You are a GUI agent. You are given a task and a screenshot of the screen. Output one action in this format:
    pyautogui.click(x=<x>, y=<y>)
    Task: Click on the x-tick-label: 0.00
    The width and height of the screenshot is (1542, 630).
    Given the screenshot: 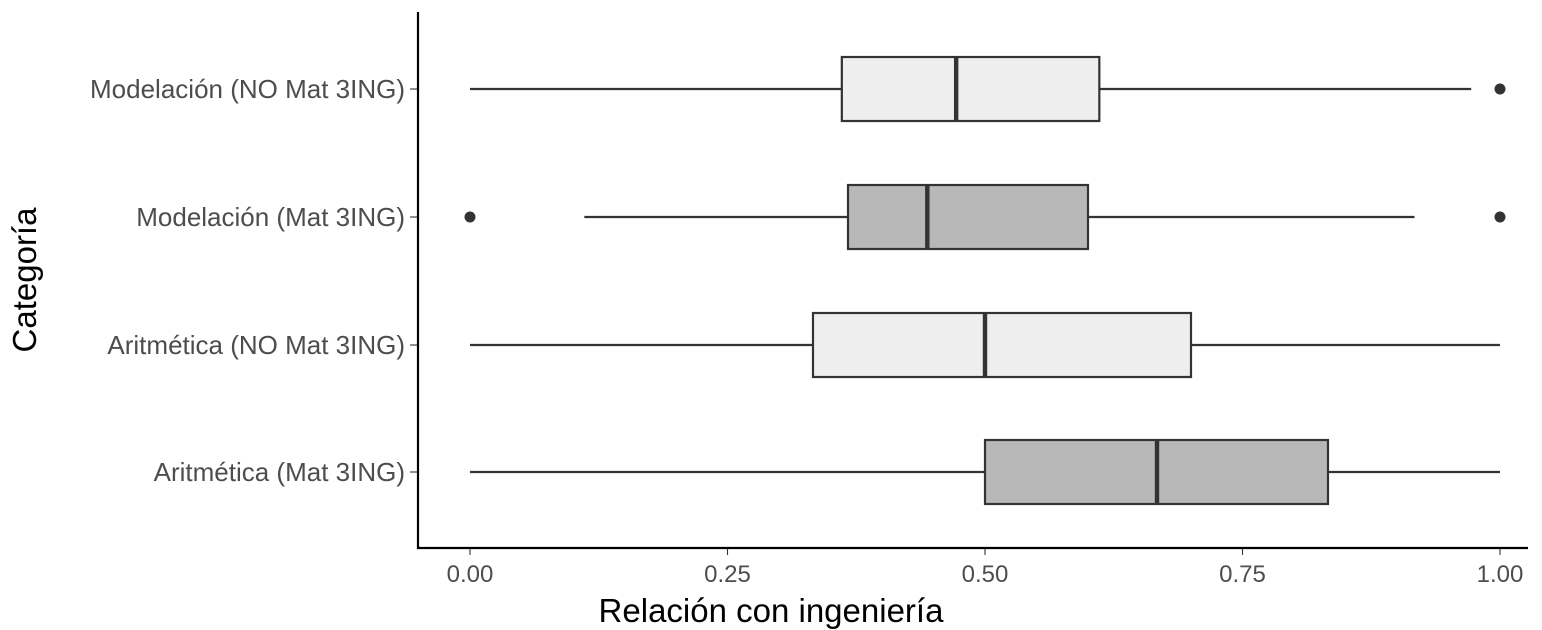 What is the action you would take?
    pyautogui.click(x=470, y=574)
    